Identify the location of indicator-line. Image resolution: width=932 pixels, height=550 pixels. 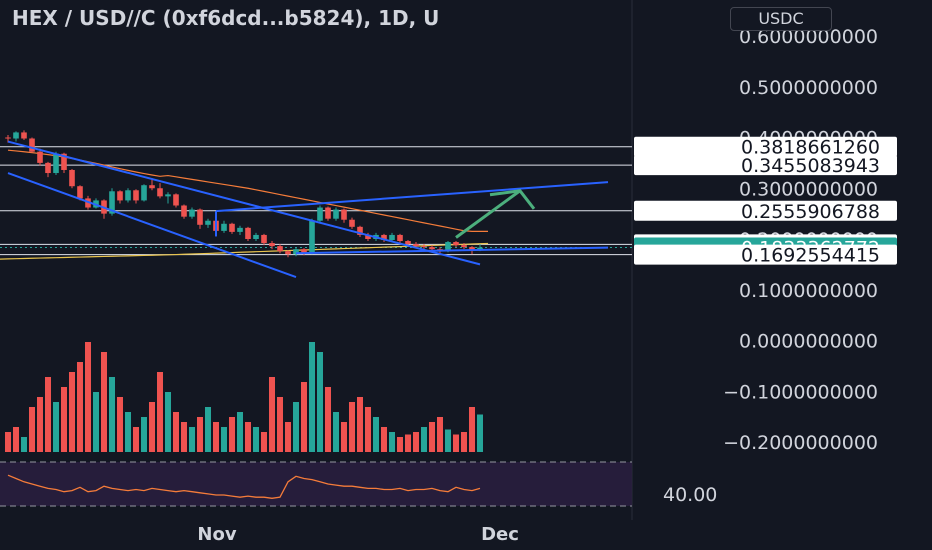
(244, 486).